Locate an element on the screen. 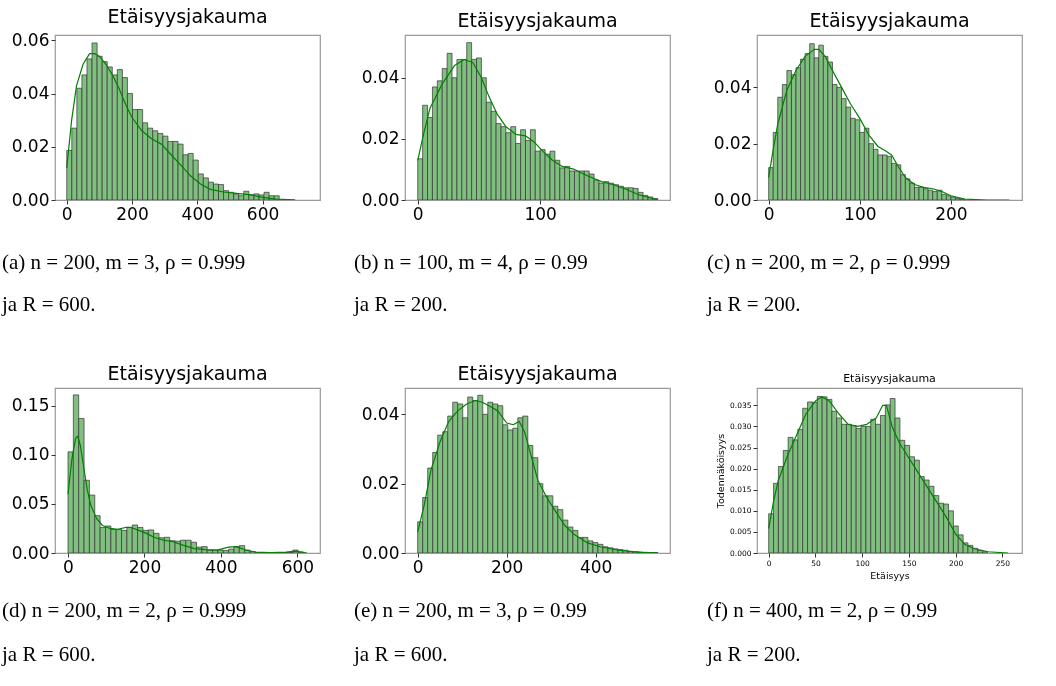 The width and height of the screenshot is (1056, 686). text: (b) n = 100, m = 4, ρ = 0.99 is located at coordinates (471, 262).